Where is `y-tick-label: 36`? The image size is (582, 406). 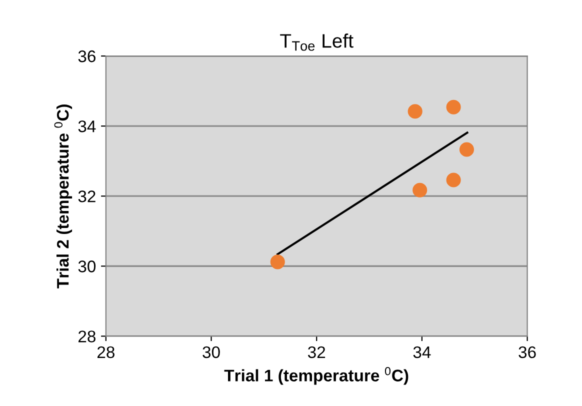 y-tick-label: 36 is located at coordinates (87, 56).